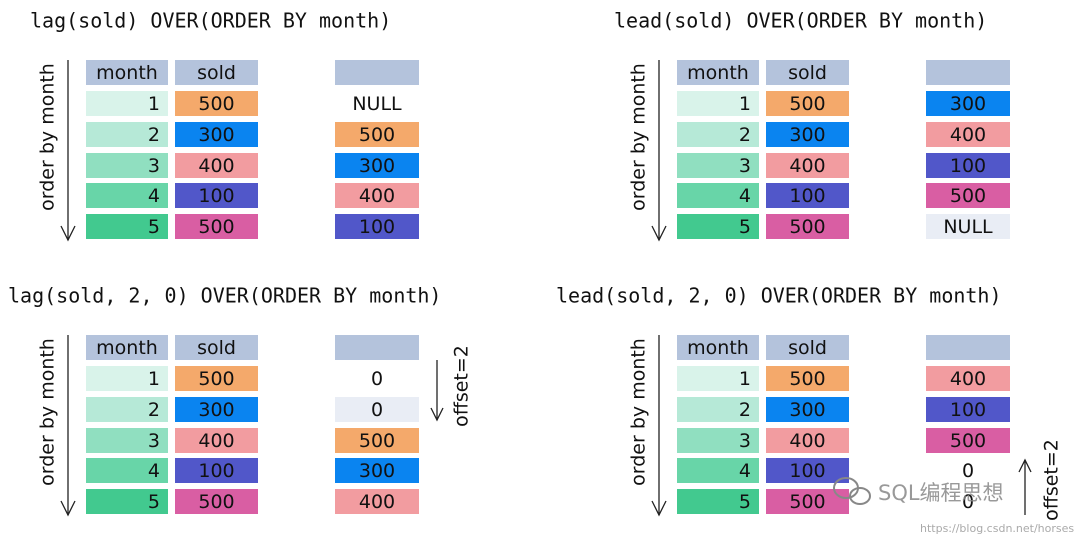 This screenshot has width=1080, height=543. What do you see at coordinates (210, 21) in the screenshot?
I see `panel-title: lag(sold) OVER(ORDER BY month)` at bounding box center [210, 21].